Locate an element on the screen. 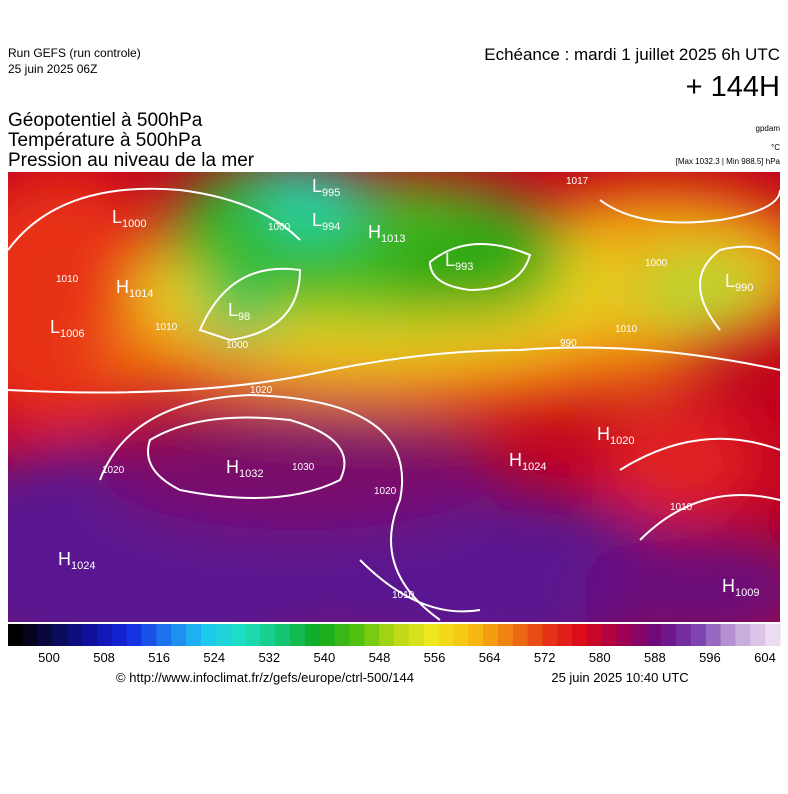  pressure-center: H1013 is located at coordinates (386, 233).